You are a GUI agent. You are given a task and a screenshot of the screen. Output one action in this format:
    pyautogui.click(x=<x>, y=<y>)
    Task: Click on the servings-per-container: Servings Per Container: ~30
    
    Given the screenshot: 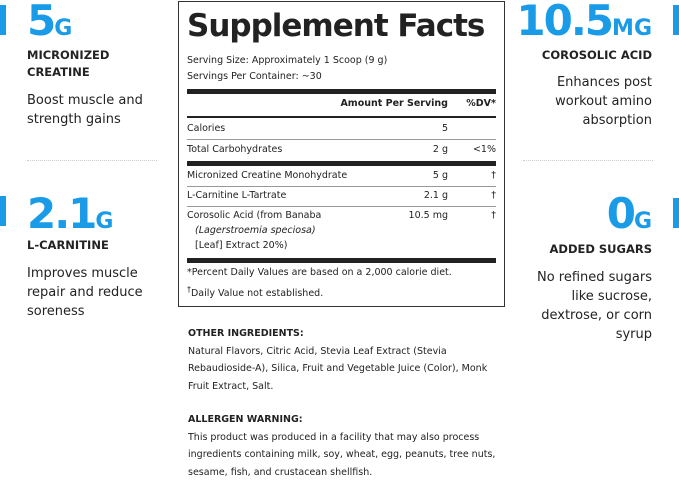 What is the action you would take?
    pyautogui.click(x=254, y=76)
    